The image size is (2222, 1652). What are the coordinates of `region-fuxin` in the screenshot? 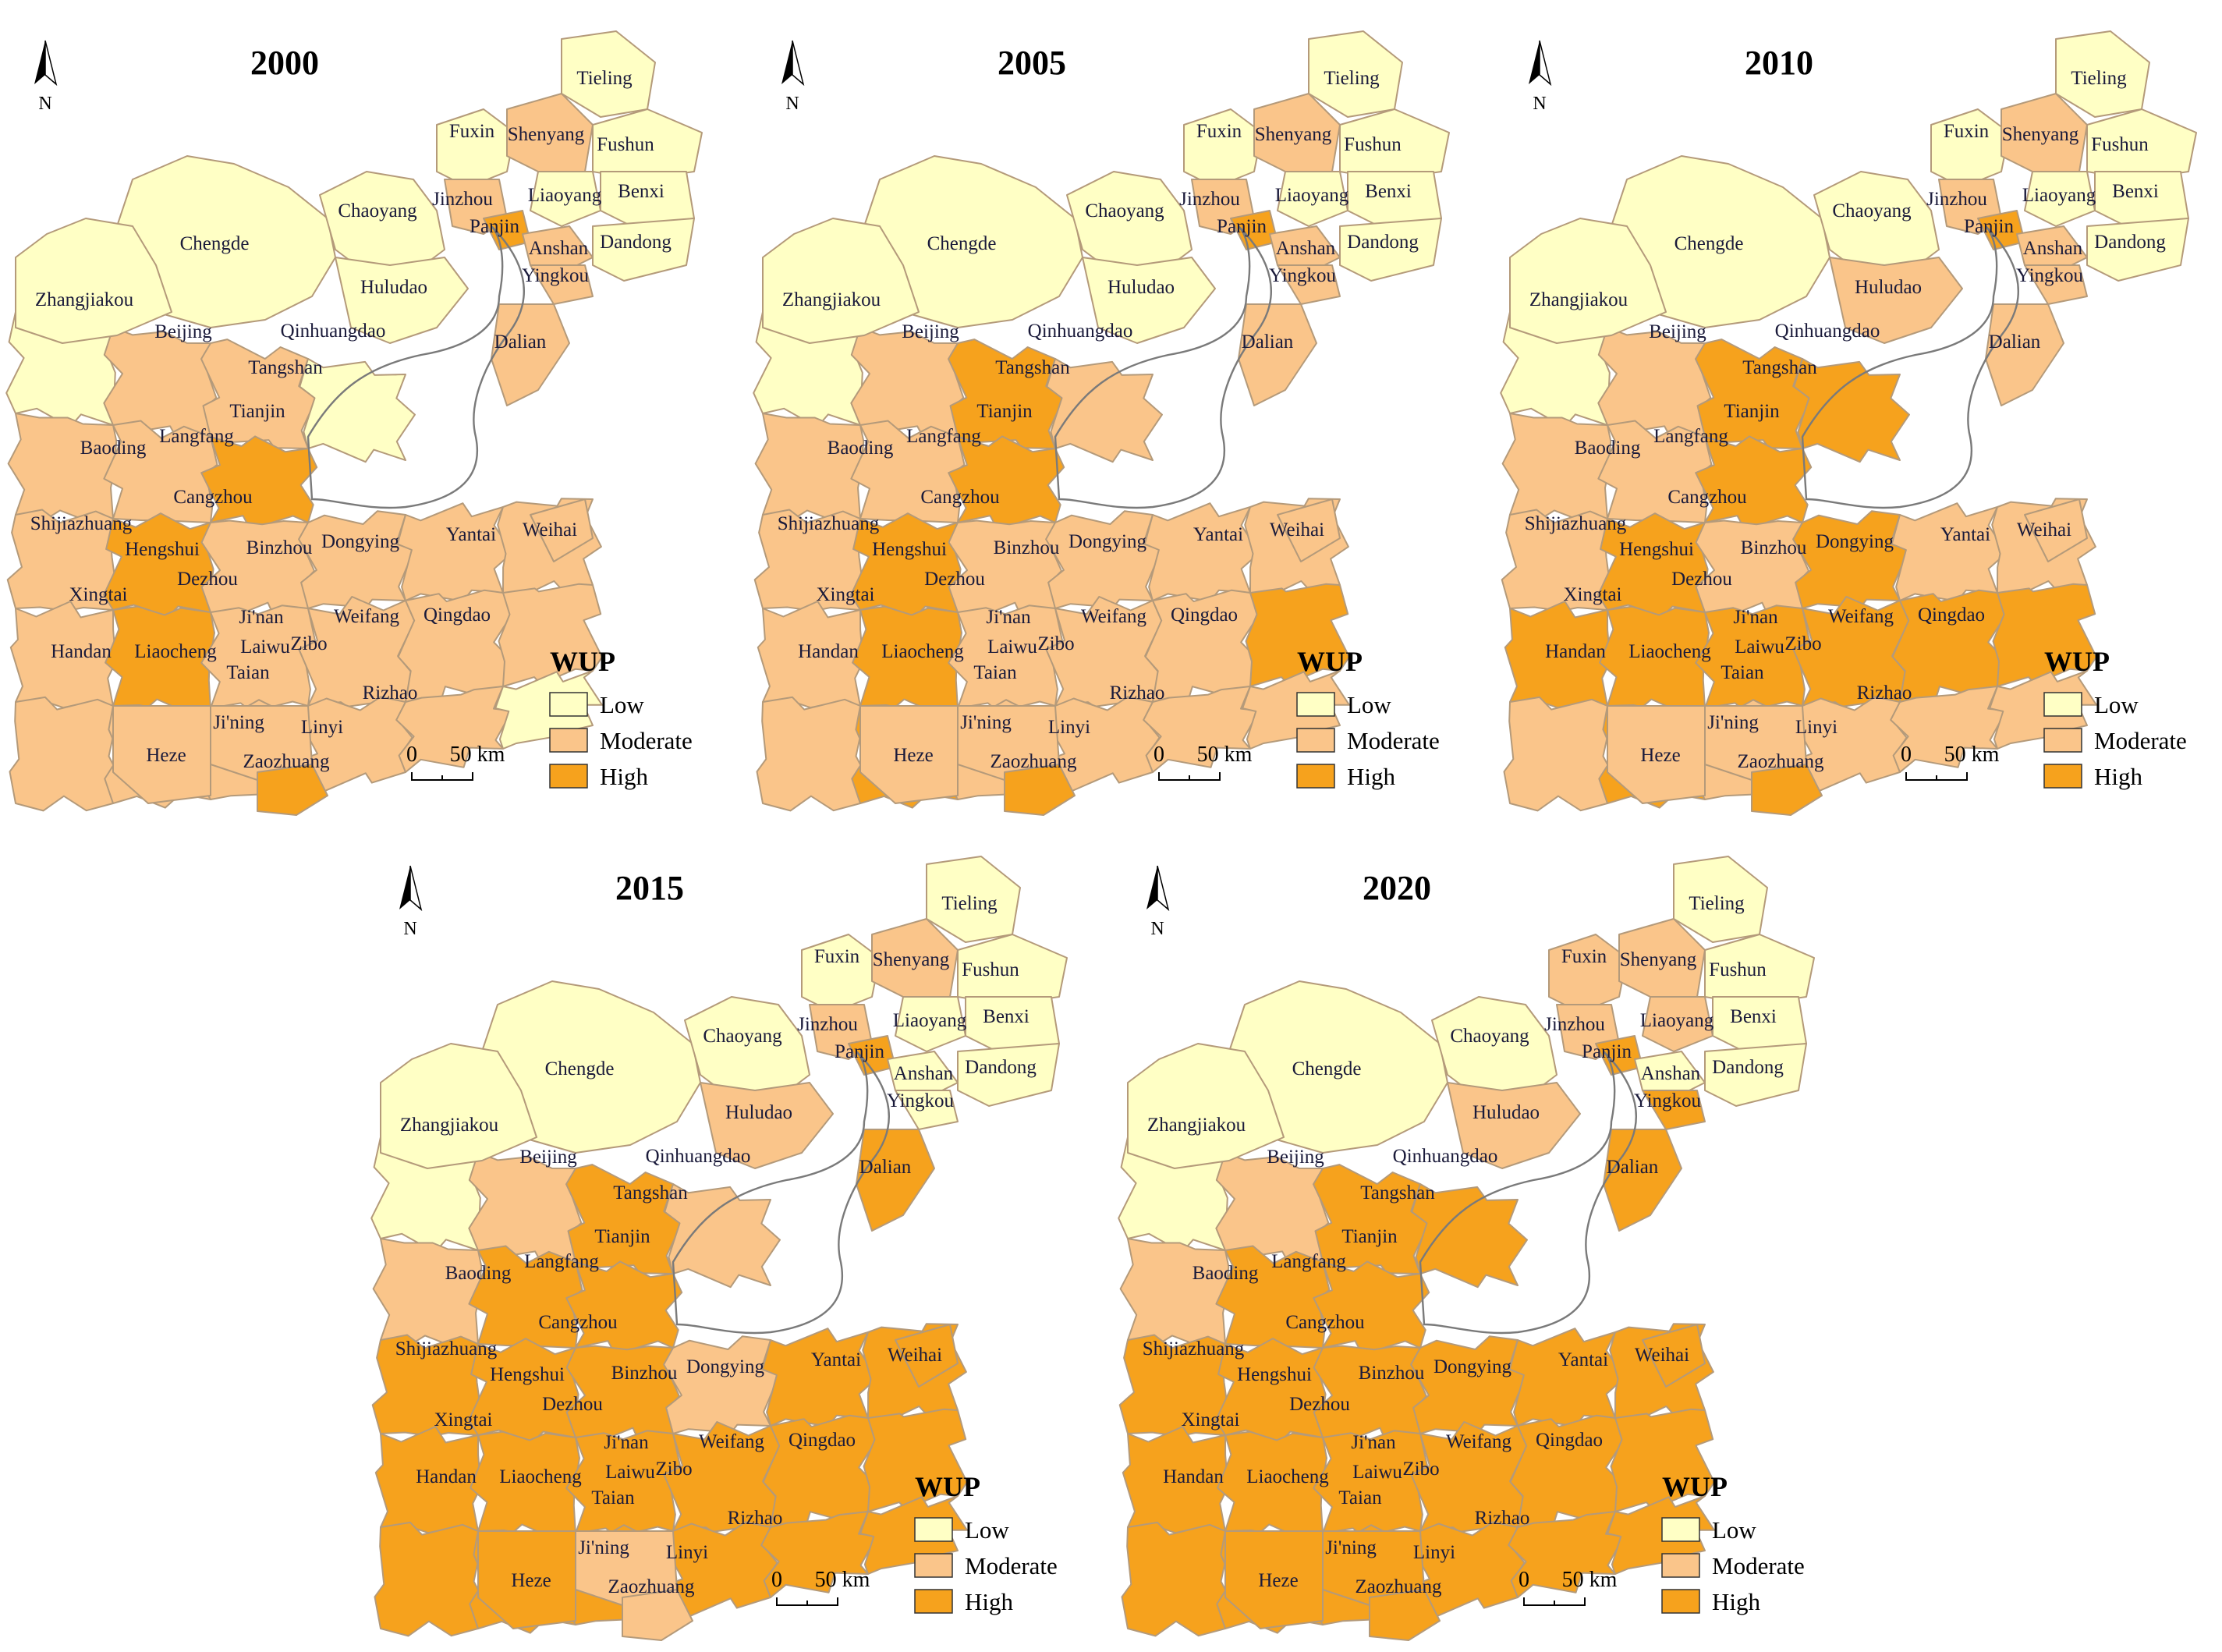 It's located at (1223, 148).